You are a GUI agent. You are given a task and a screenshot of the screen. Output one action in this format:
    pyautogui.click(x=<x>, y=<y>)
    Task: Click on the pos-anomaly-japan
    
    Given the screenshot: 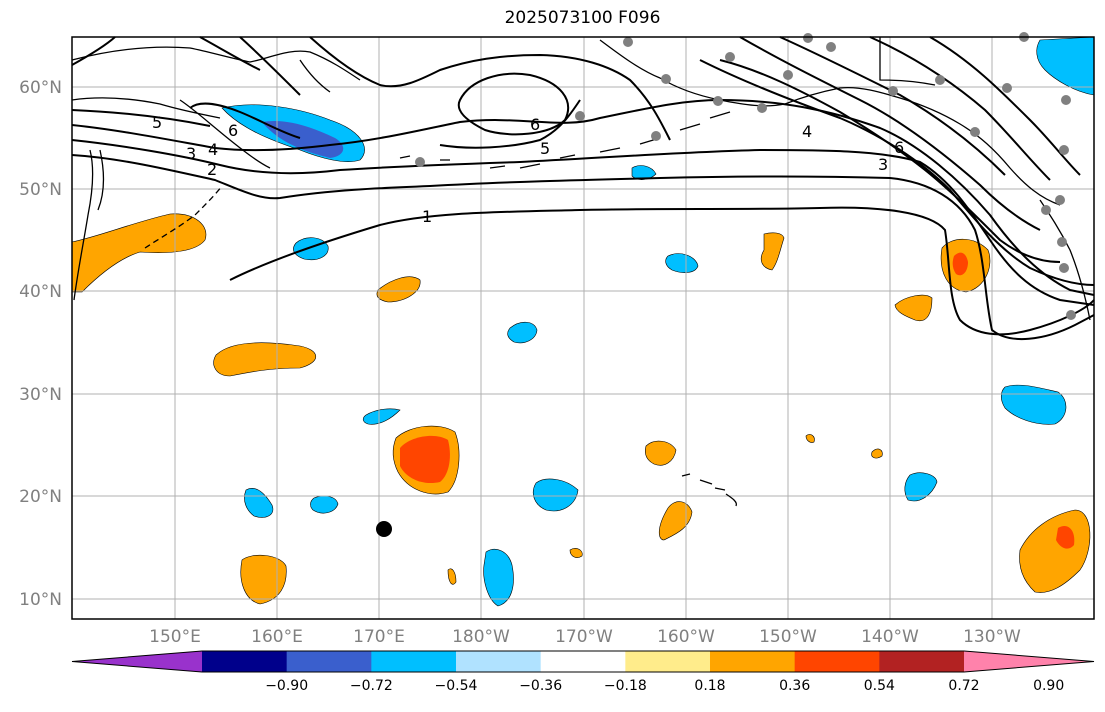 What is the action you would take?
    pyautogui.click(x=139, y=253)
    